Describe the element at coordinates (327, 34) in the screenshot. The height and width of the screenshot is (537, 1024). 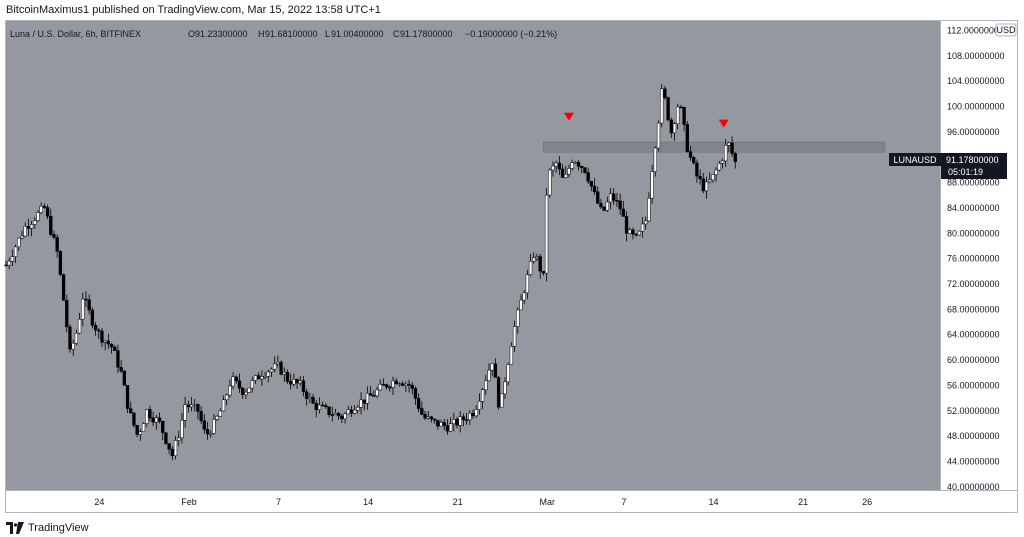
I see `ohlc-low-key: L` at that location.